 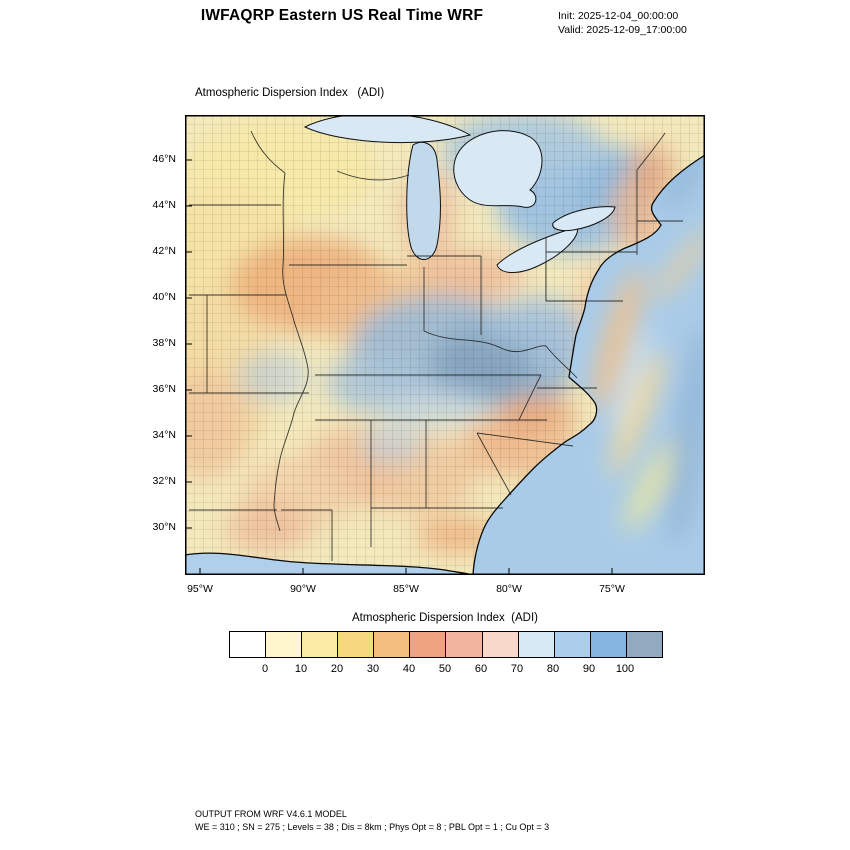 I want to click on init-timestamp: Init: 2025-12-04_00:00:00, so click(x=618, y=16).